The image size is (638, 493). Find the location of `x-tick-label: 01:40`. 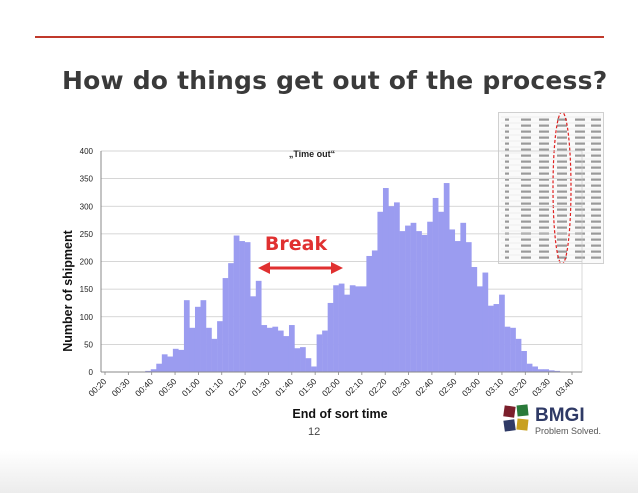

x-tick-label: 01:40 is located at coordinates (284, 387).